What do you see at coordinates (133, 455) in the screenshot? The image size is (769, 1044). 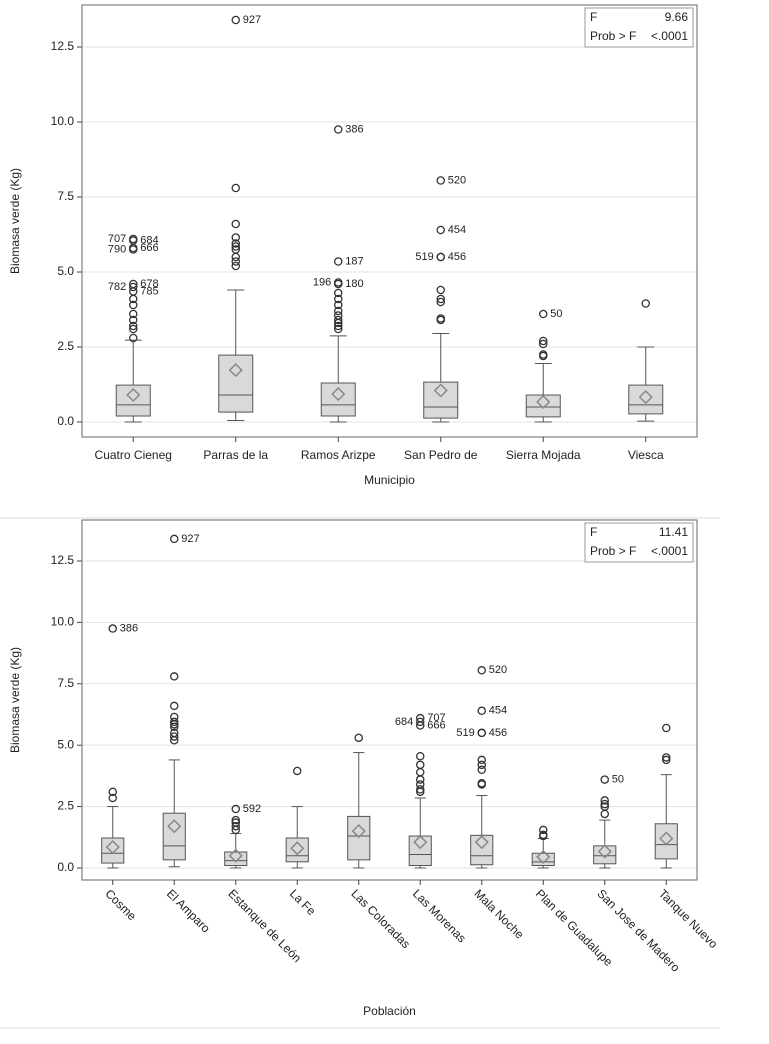 I see `x-tick-label: Cuatro Cieneg` at bounding box center [133, 455].